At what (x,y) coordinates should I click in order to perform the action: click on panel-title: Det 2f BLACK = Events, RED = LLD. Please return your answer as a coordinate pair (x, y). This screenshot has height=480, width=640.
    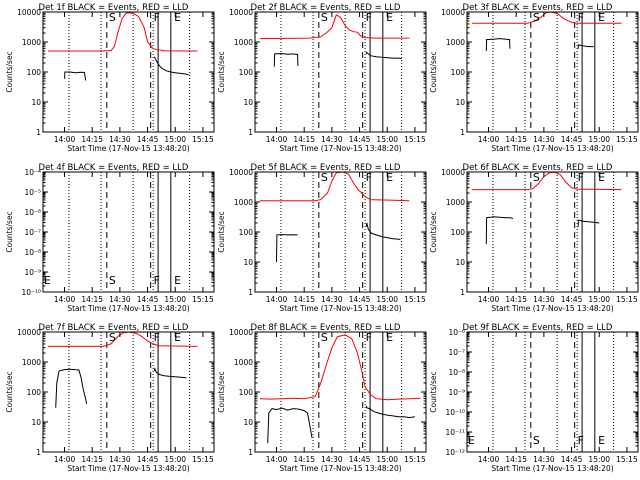
    Looking at the image, I should click on (326, 8).